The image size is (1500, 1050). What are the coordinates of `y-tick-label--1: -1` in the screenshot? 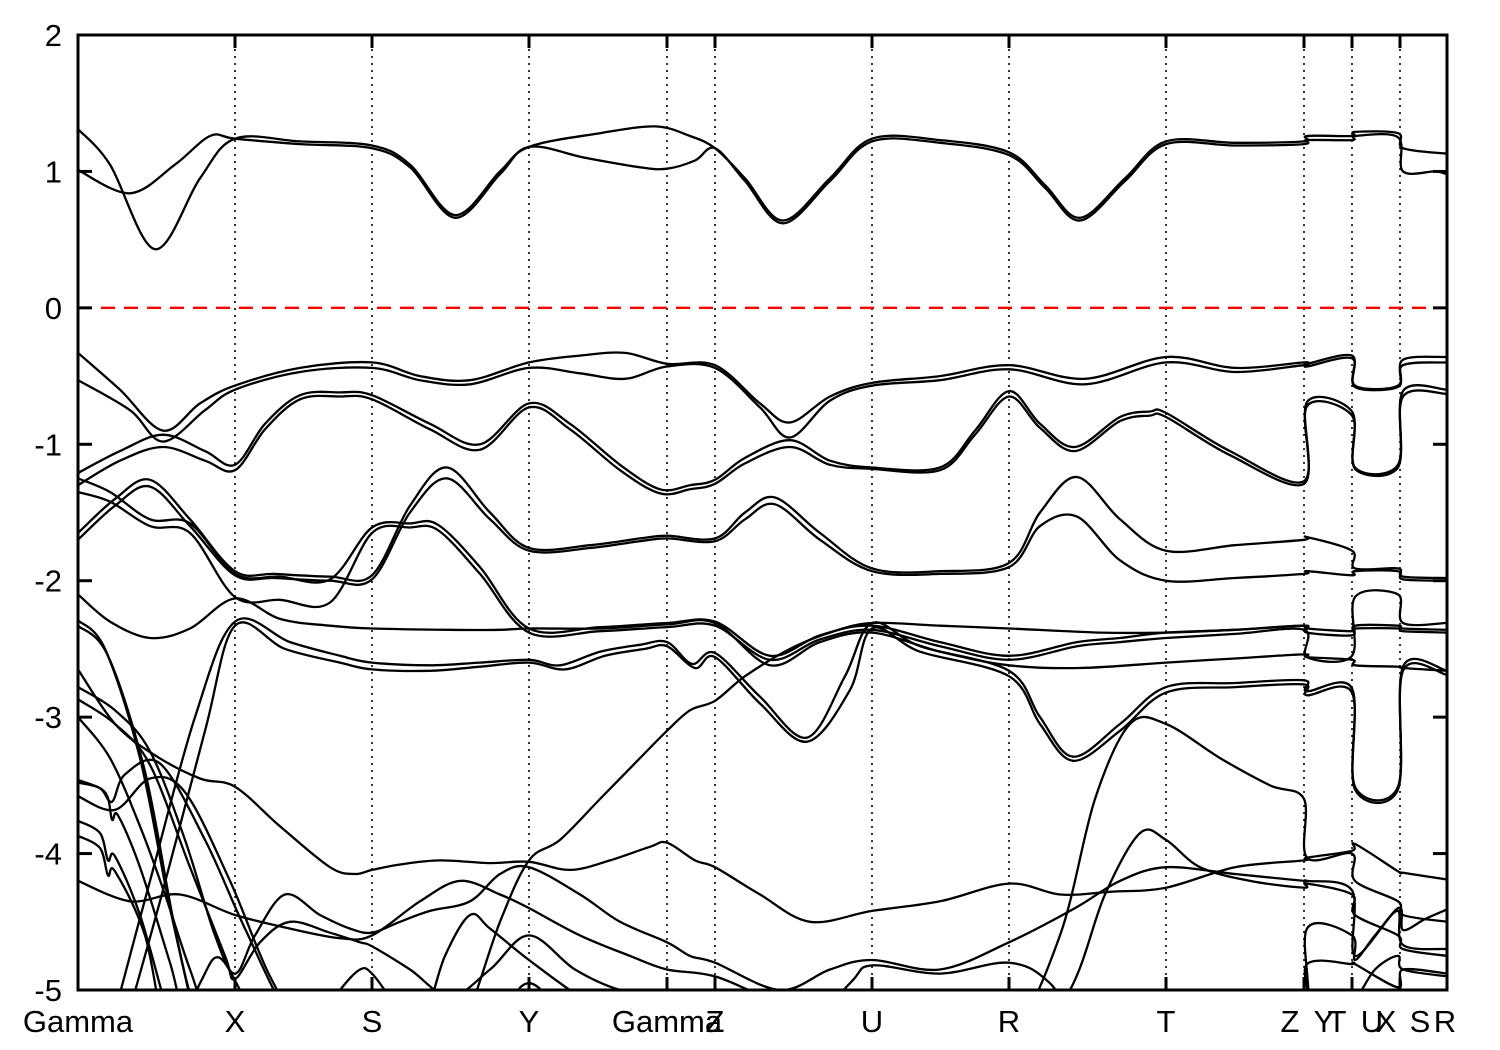 It's located at (48, 444).